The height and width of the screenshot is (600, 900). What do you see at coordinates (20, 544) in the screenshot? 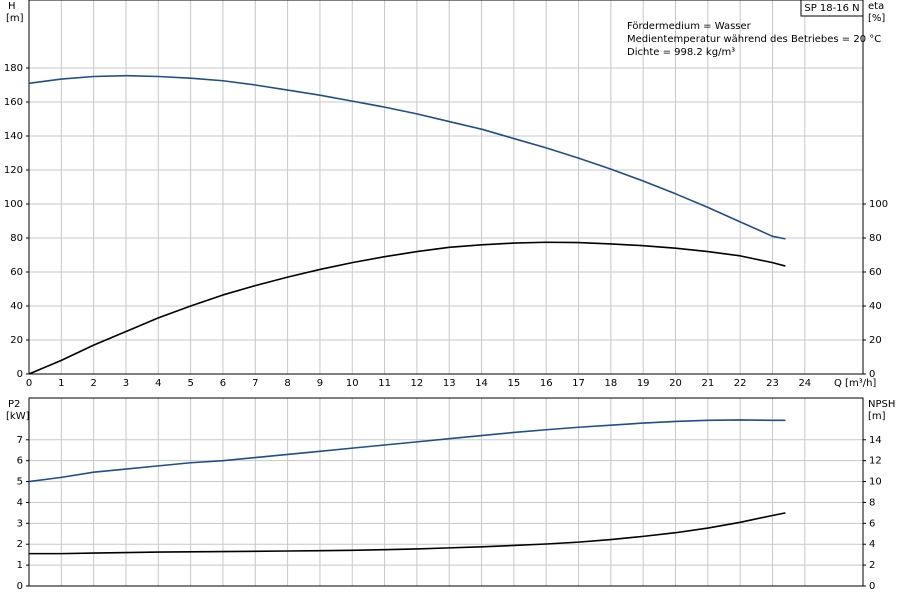
I see `y-tick-label: 2` at bounding box center [20, 544].